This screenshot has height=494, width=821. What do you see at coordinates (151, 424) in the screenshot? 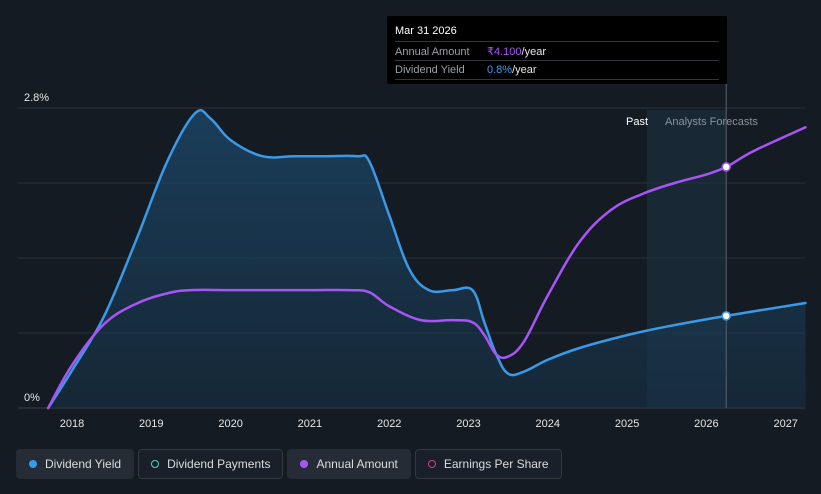
I see `x-tick-label: 2019` at bounding box center [151, 424].